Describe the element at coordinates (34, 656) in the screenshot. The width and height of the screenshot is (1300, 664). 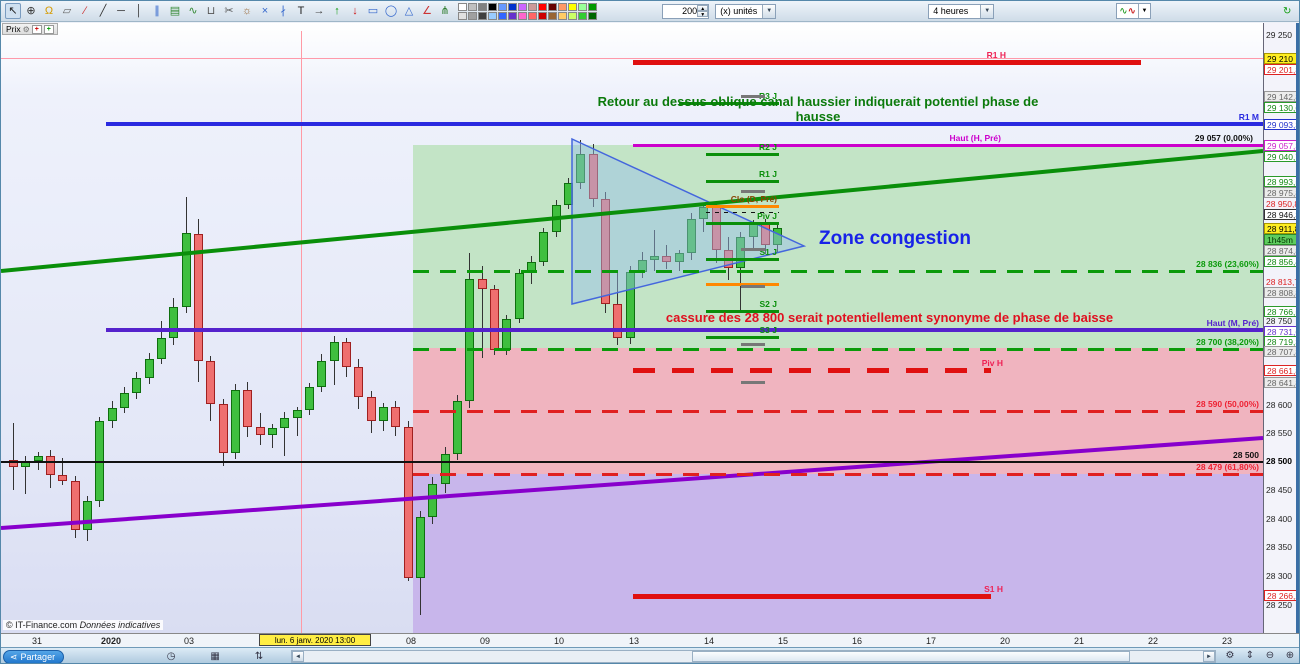
I see `share-button: ⋖ Partager` at that location.